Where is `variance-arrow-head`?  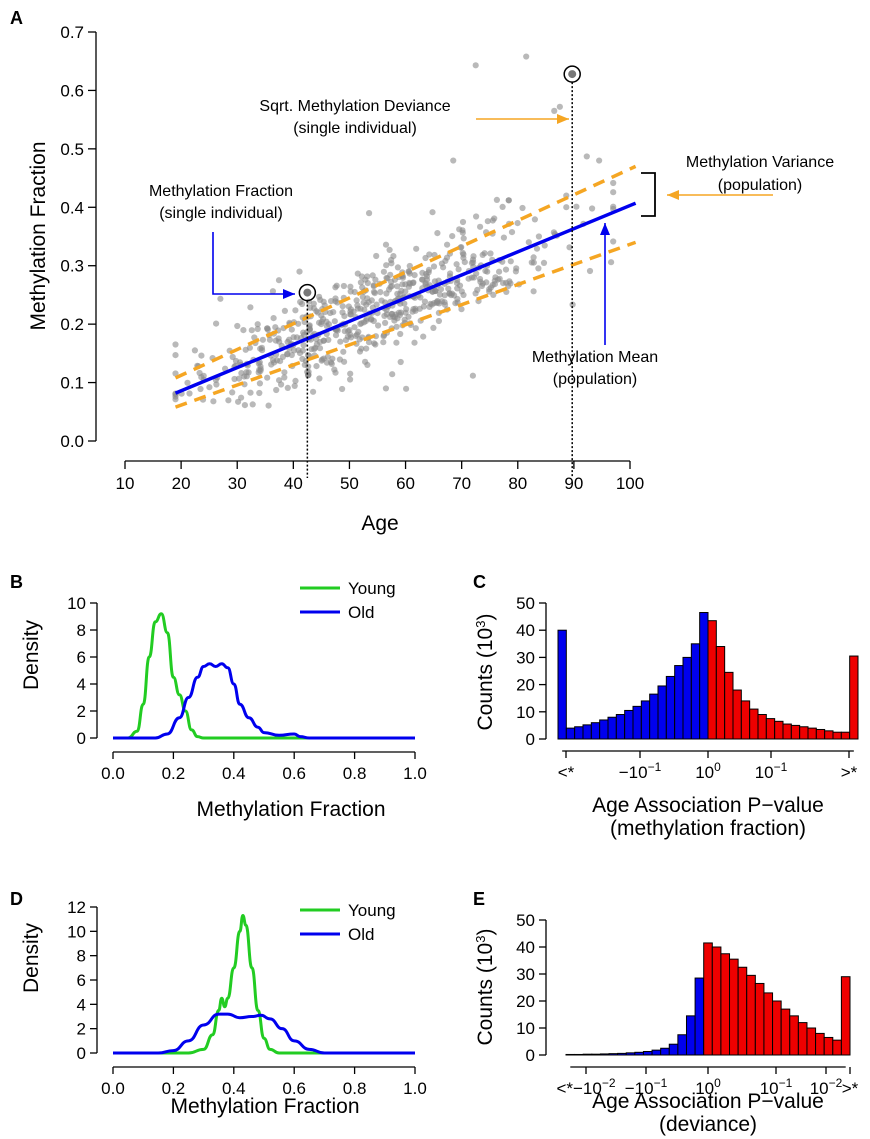 variance-arrow-head is located at coordinates (673, 195).